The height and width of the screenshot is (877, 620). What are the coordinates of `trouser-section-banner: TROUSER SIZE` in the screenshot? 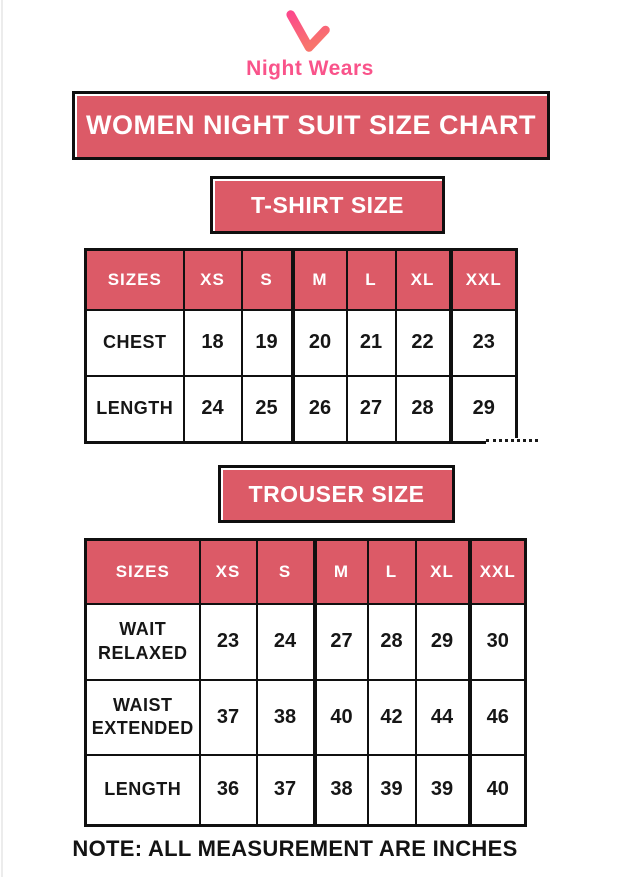 It's located at (336, 494).